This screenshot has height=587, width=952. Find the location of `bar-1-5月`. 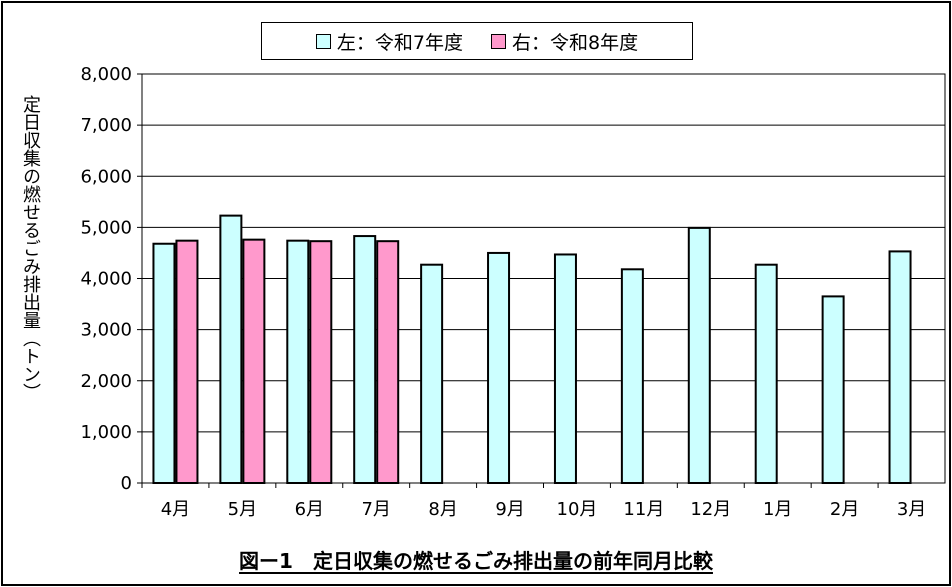

bar-1-5月 is located at coordinates (231, 349).